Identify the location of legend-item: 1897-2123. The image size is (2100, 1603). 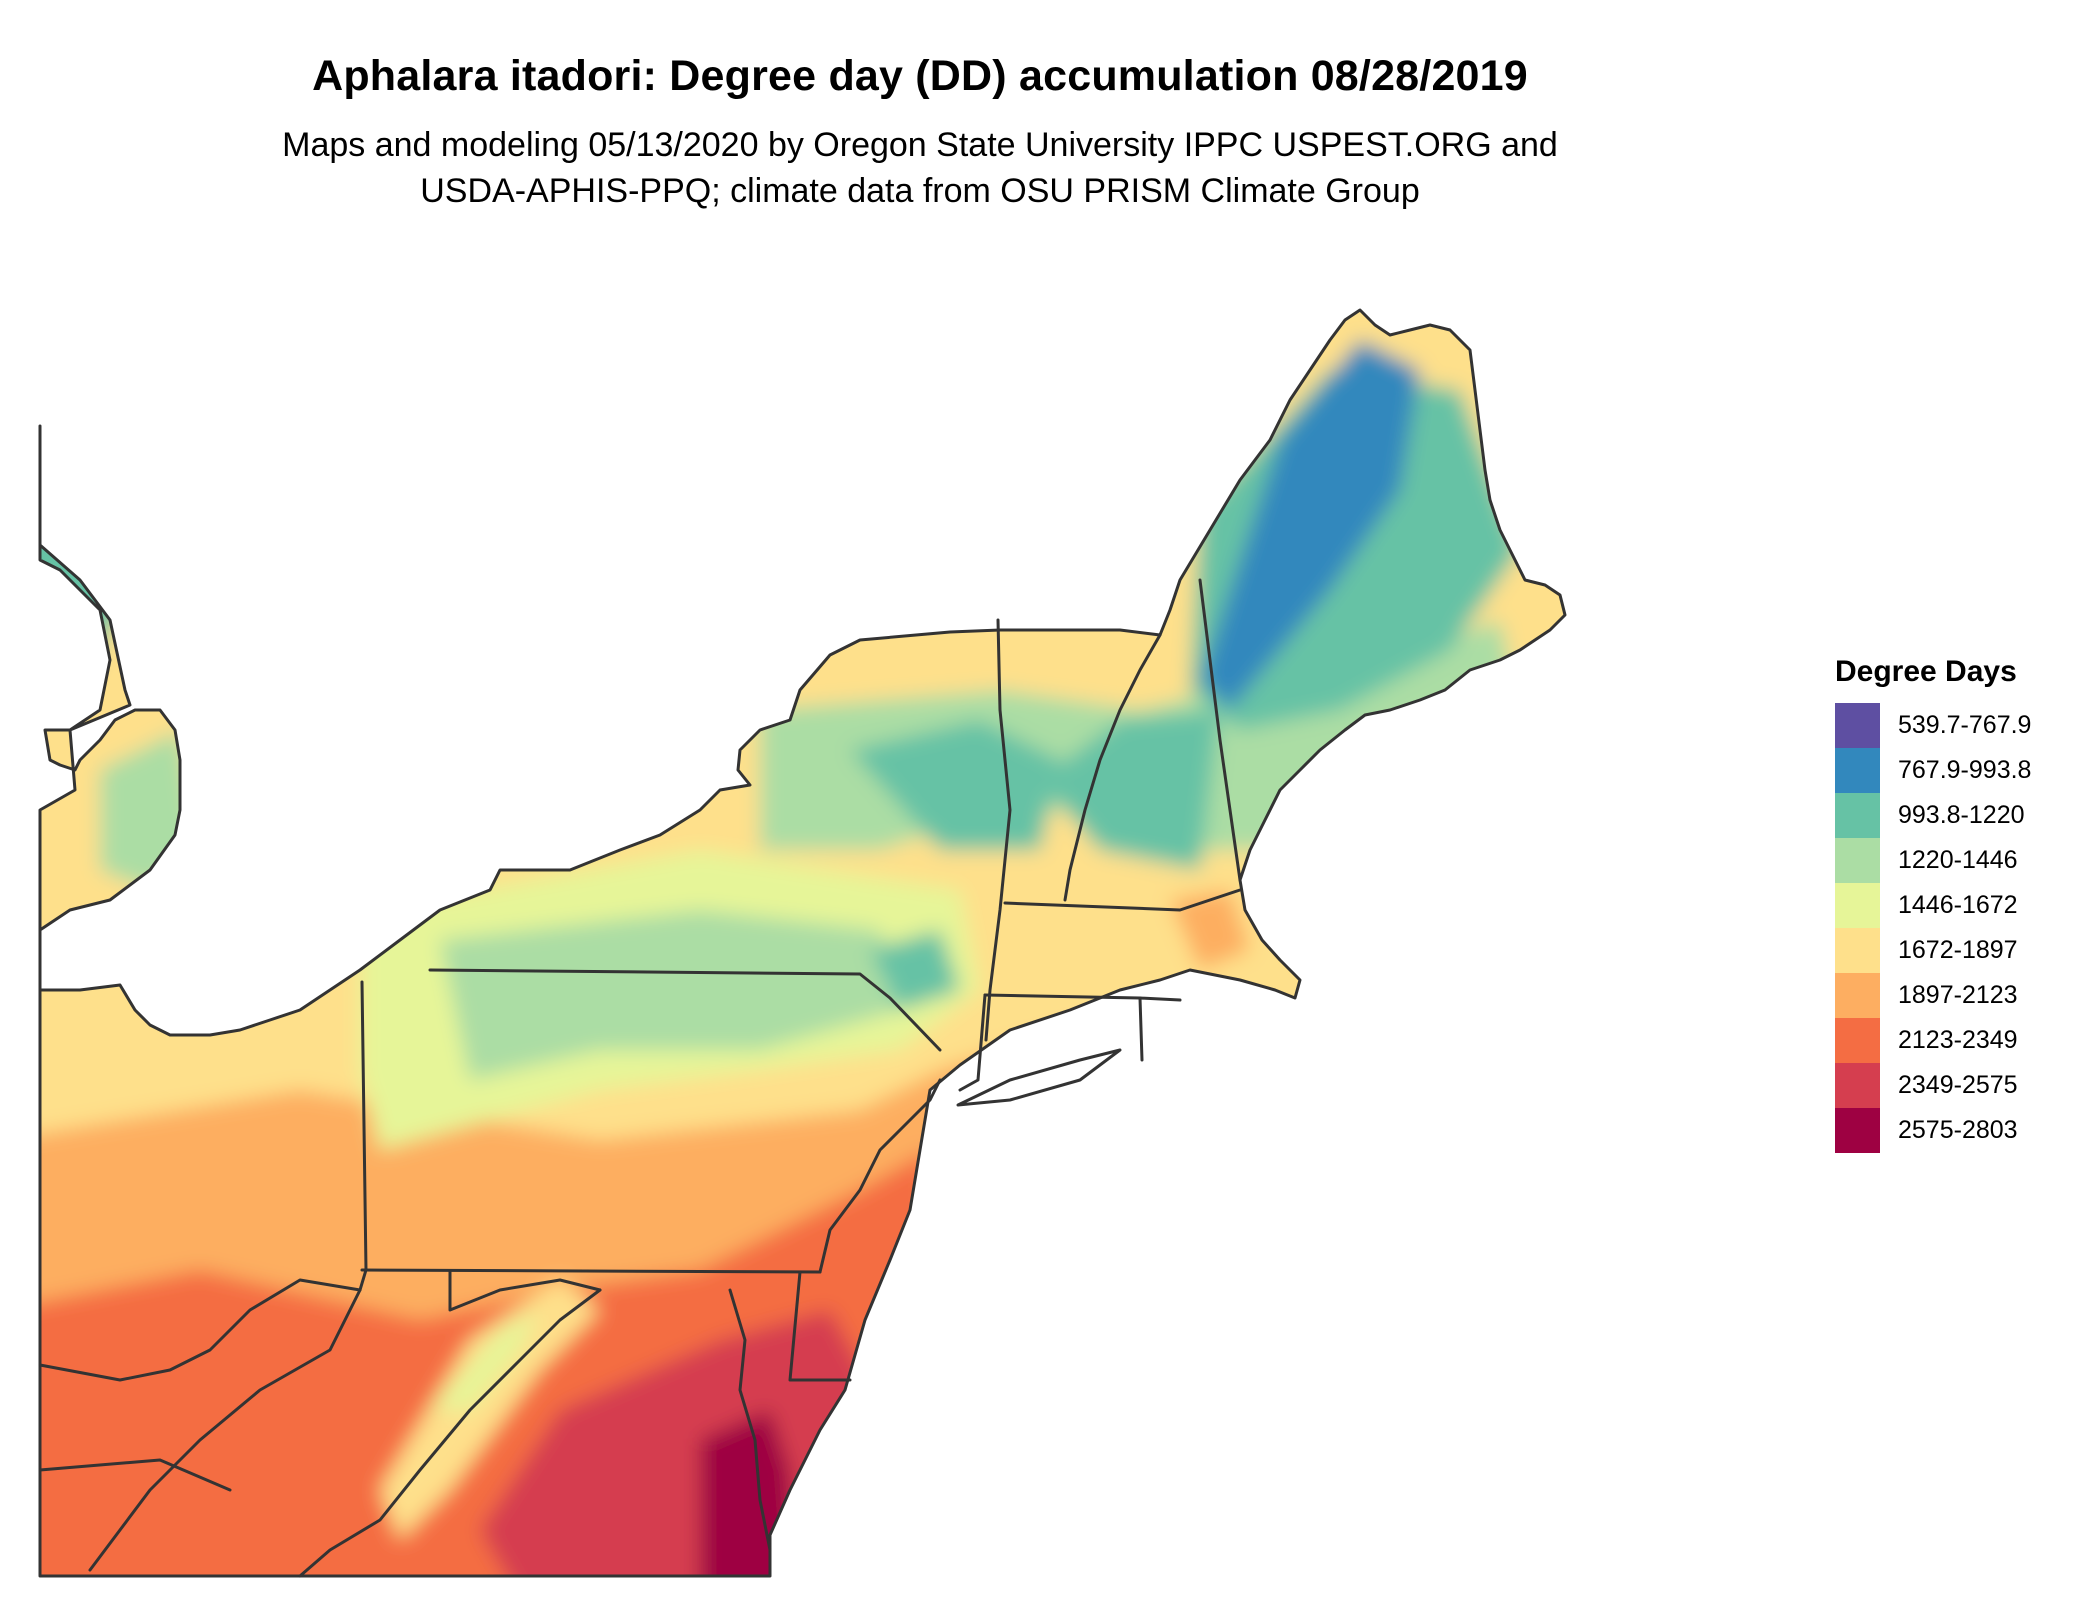
(1955, 995).